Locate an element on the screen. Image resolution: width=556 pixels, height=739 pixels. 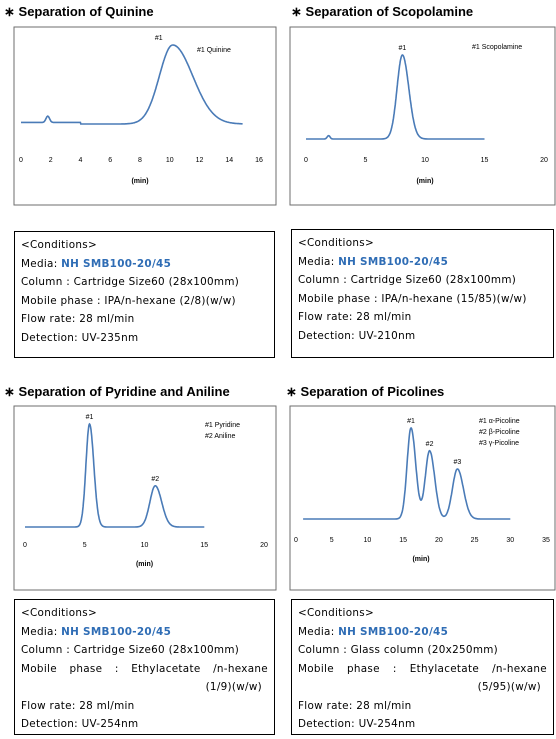
chart-title-scopolamine: ∗ Separation of Scopolamine is located at coordinates (382, 12).